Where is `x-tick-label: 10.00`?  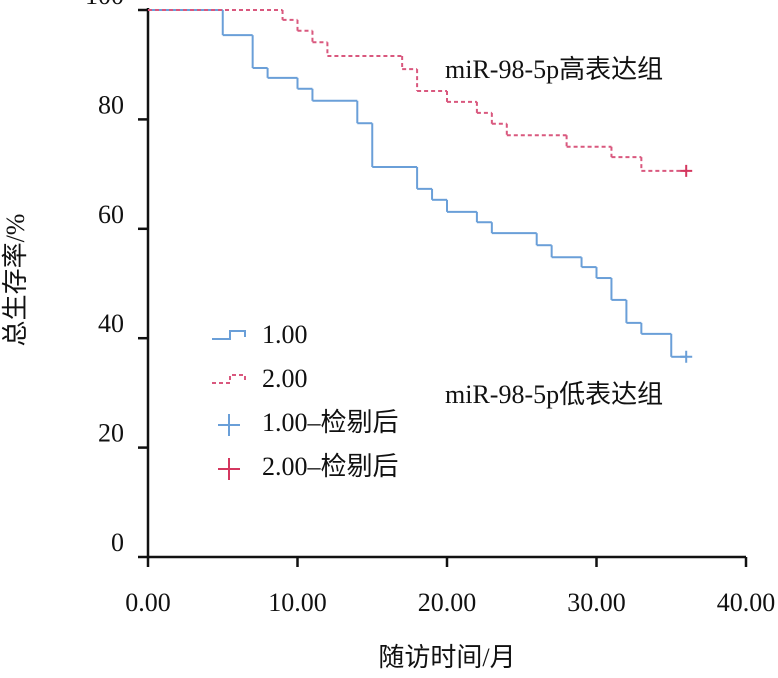
x-tick-label: 10.00 is located at coordinates (297, 602).